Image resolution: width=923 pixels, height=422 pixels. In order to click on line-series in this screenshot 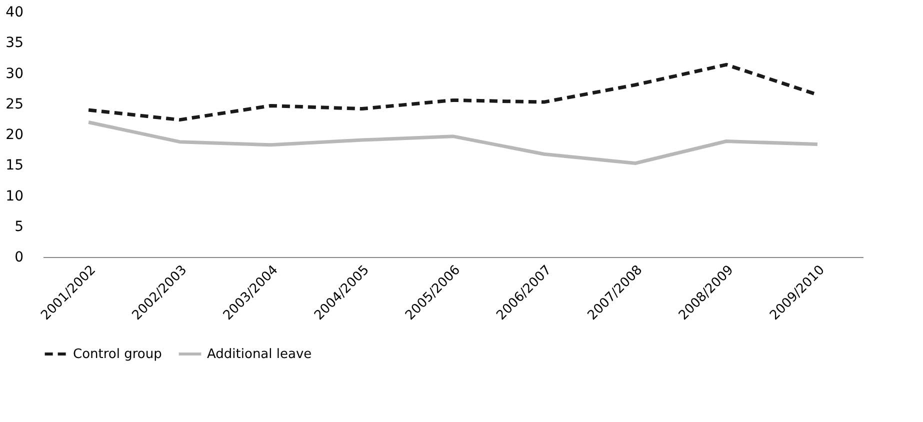, I will do `click(453, 143)`.